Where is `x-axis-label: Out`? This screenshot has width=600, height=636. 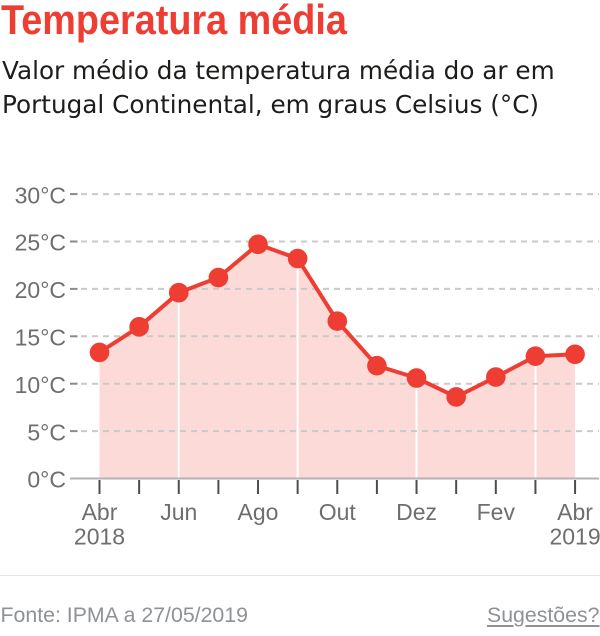 x-axis-label: Out is located at coordinates (338, 512).